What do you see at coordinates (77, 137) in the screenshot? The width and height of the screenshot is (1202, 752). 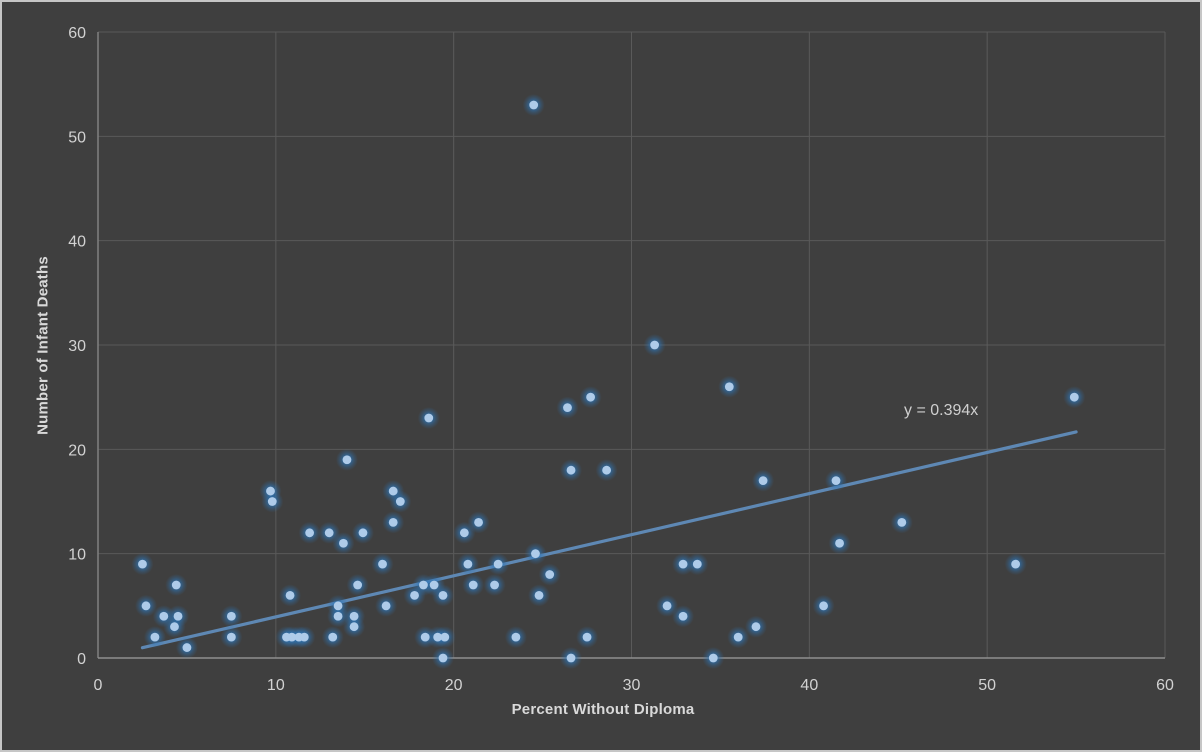 I see `y-tick-label: 50` at bounding box center [77, 137].